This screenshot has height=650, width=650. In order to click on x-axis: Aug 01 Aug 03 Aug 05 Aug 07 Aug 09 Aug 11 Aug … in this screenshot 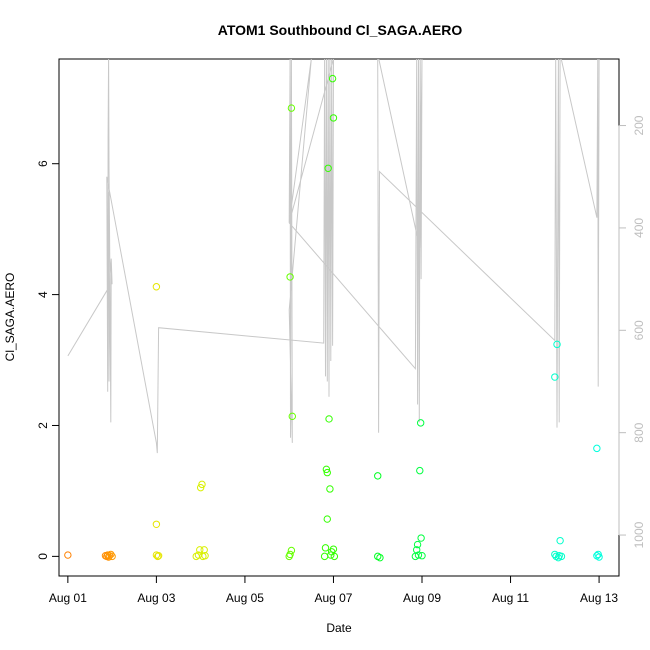, I will do `click(333, 590)`.